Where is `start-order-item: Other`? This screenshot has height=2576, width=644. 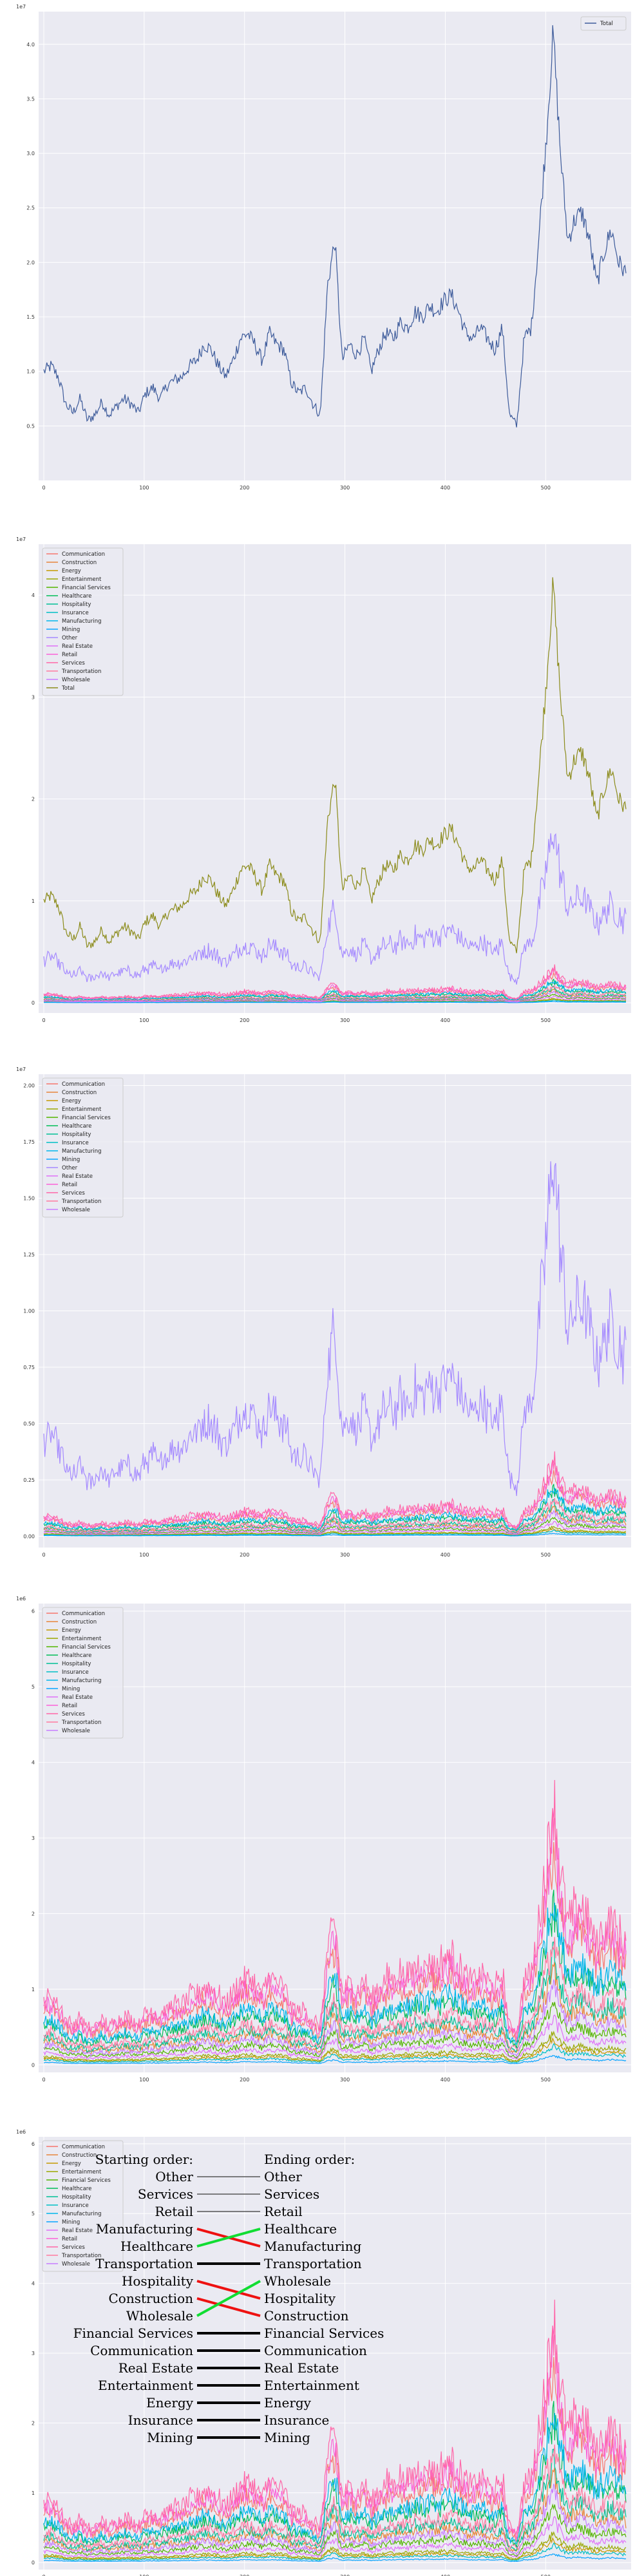
start-order-item: Other is located at coordinates (174, 2176).